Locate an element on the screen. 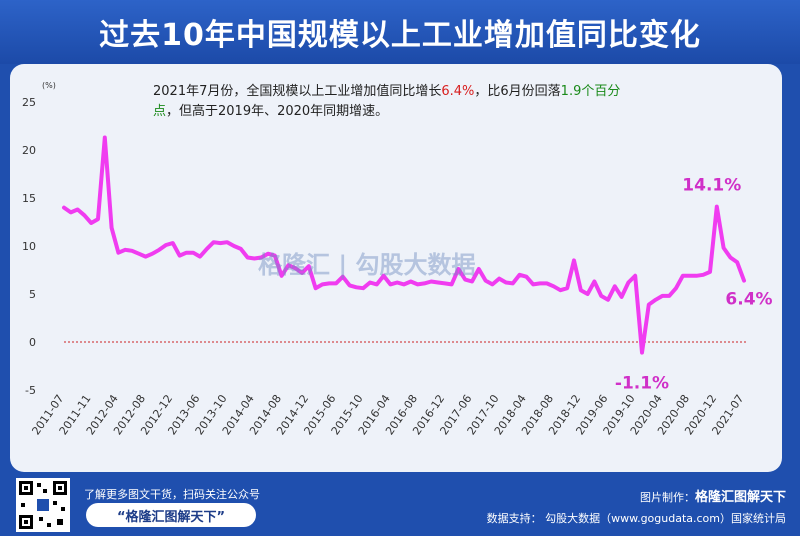 The image size is (800, 536). y-tick-label: 0 is located at coordinates (32, 342).